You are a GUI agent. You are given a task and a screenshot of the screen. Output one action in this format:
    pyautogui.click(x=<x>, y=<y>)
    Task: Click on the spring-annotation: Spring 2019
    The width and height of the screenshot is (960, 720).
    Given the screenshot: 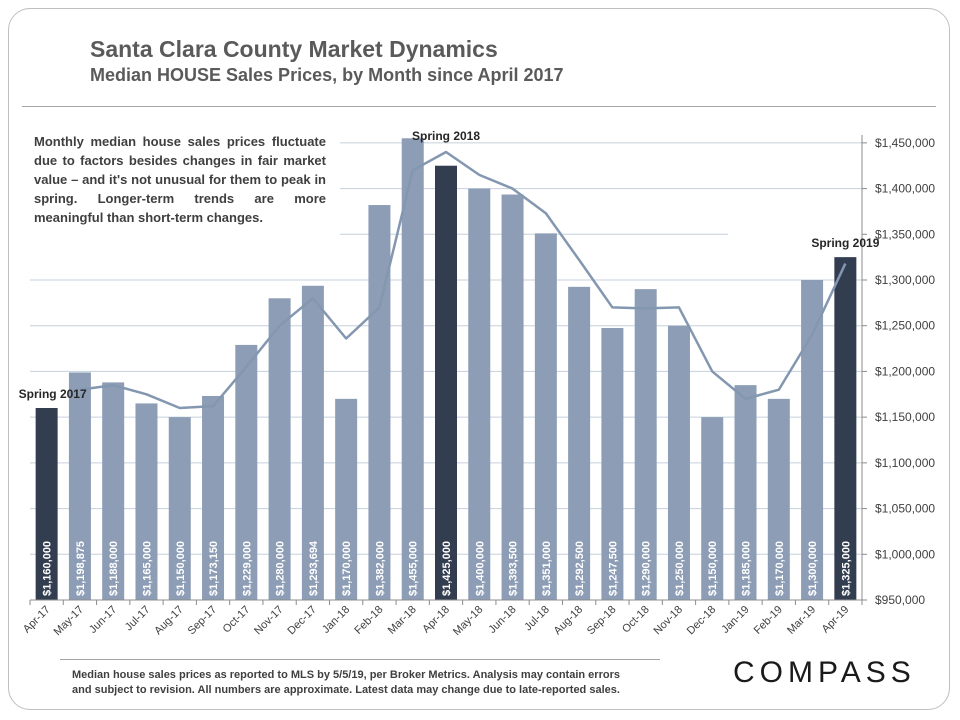 What is the action you would take?
    pyautogui.click(x=845, y=243)
    